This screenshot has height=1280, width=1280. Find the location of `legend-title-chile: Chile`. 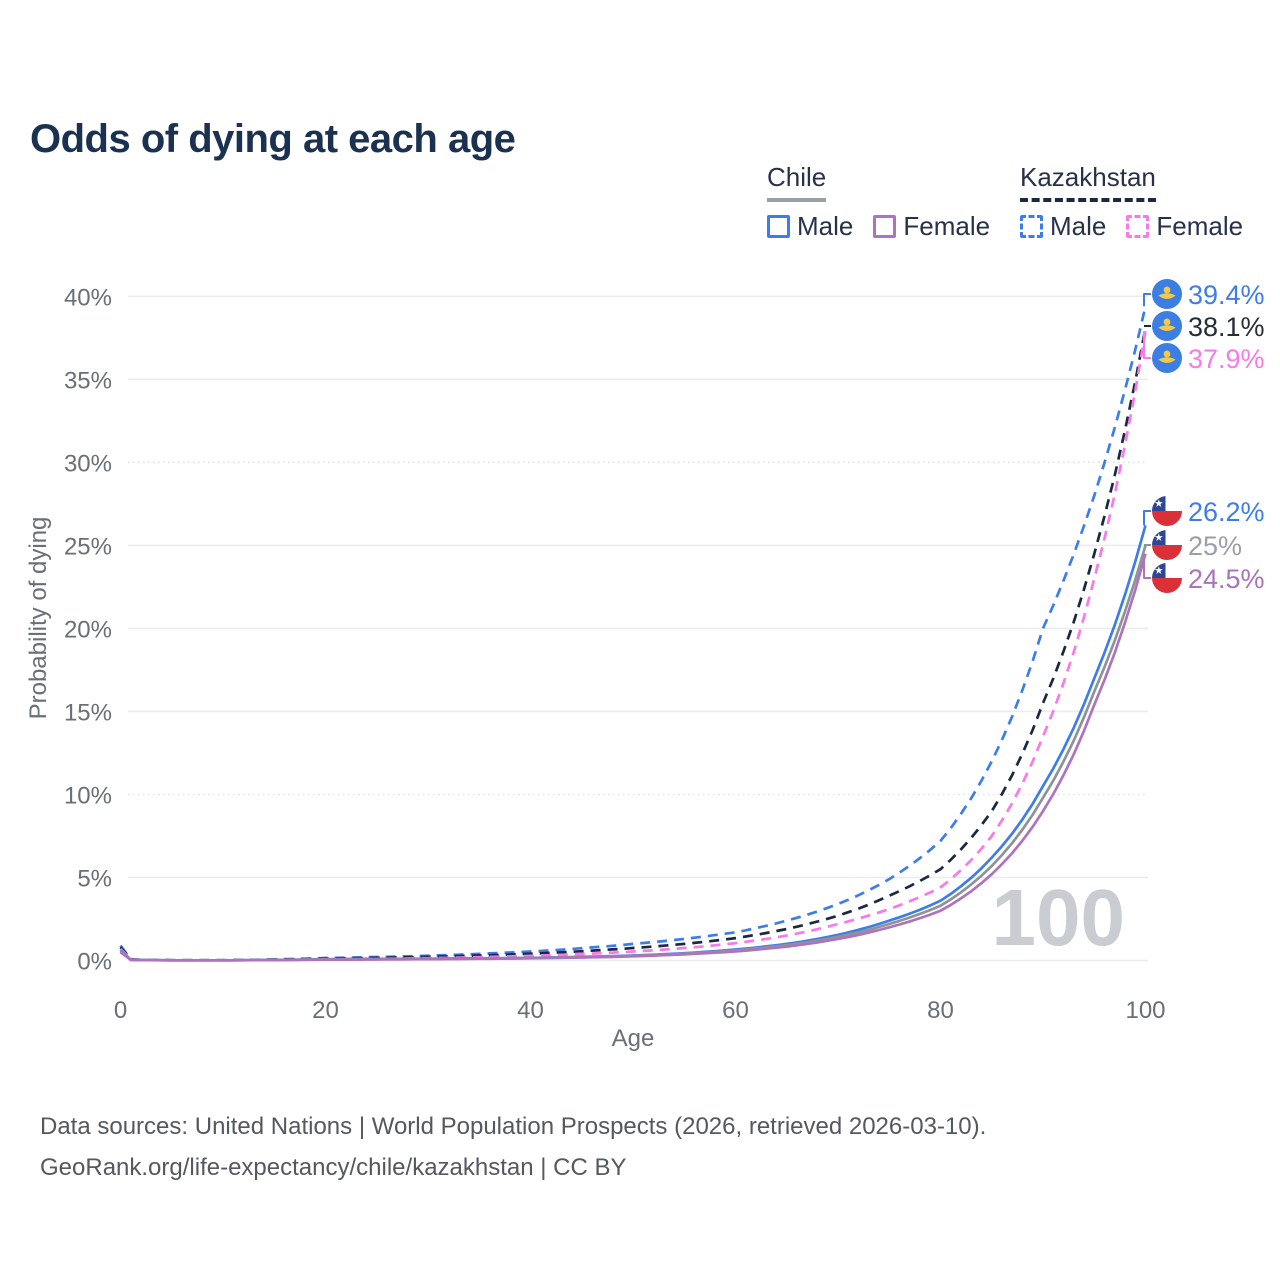

legend-title-chile: Chile is located at coordinates (797, 182).